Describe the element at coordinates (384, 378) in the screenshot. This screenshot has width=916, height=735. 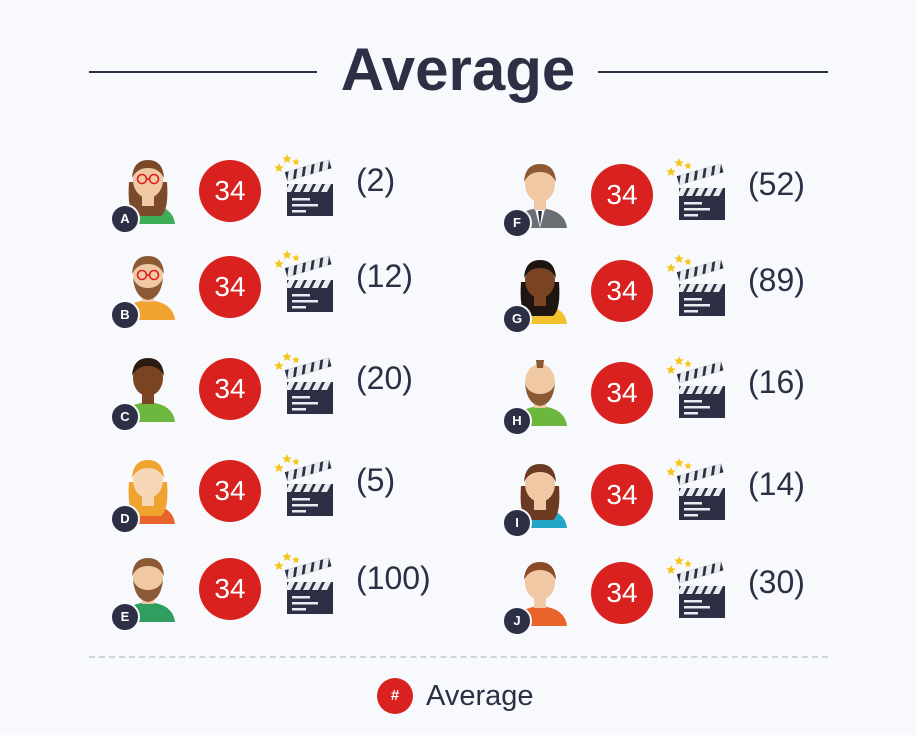
I see `review-count: (20)` at that location.